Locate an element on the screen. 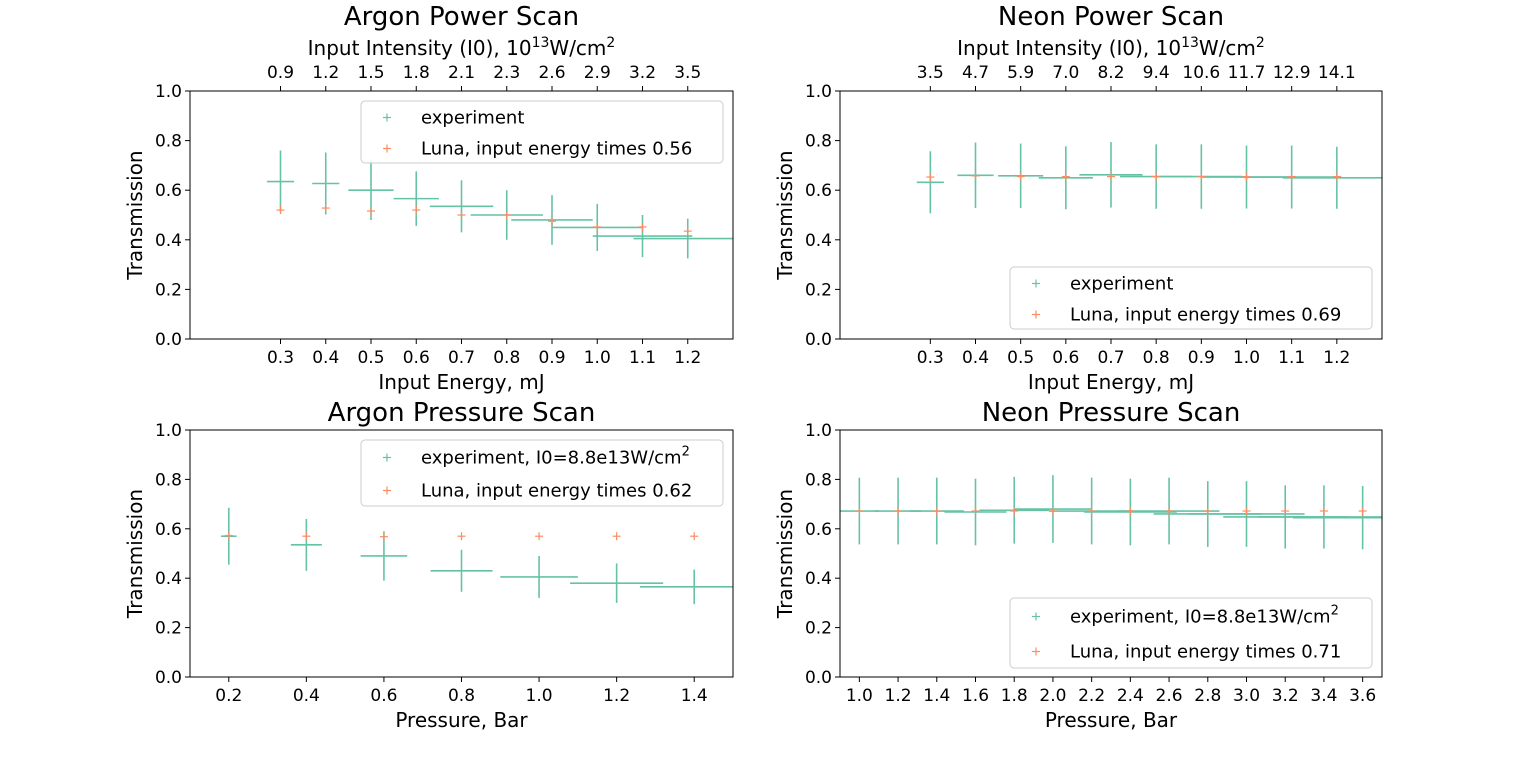  top-tick-label: 2.9 is located at coordinates (597, 73).